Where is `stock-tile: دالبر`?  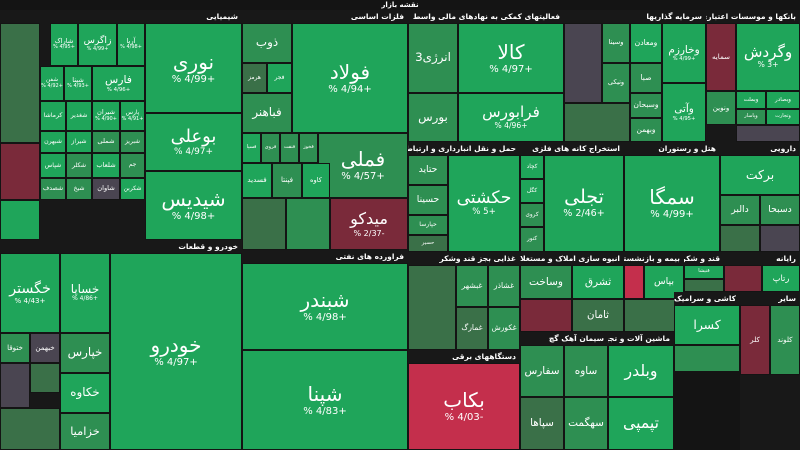
stock-tile: دالبر is located at coordinates (740, 210).